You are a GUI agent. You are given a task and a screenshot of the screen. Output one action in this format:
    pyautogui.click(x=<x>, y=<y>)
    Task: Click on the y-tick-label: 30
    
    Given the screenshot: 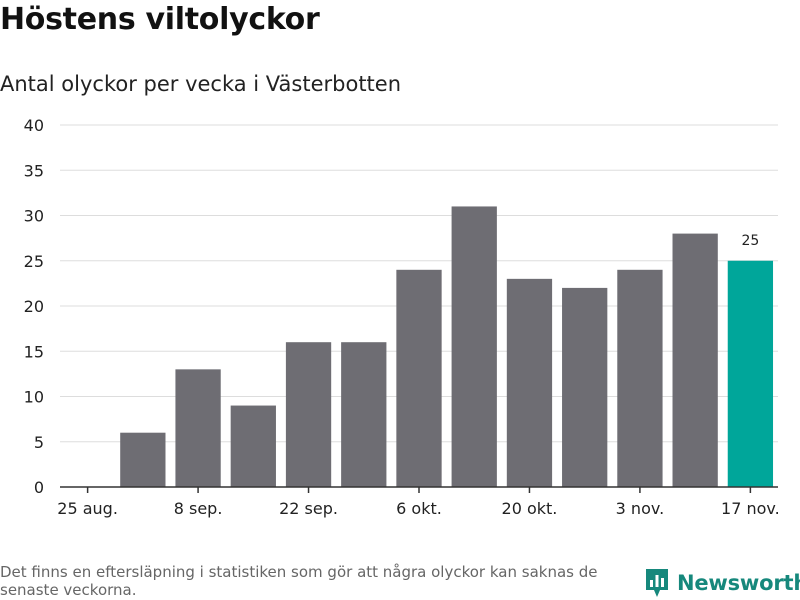 What is the action you would take?
    pyautogui.click(x=34, y=216)
    